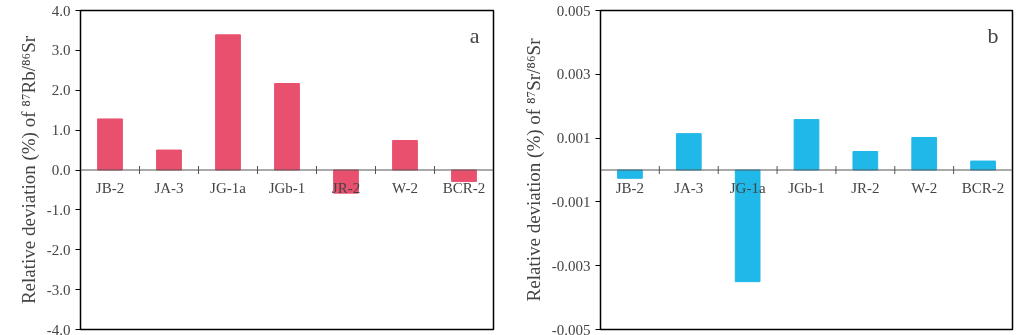  Describe the element at coordinates (571, 328) in the screenshot. I see `y-tick-label: -0.005` at that location.